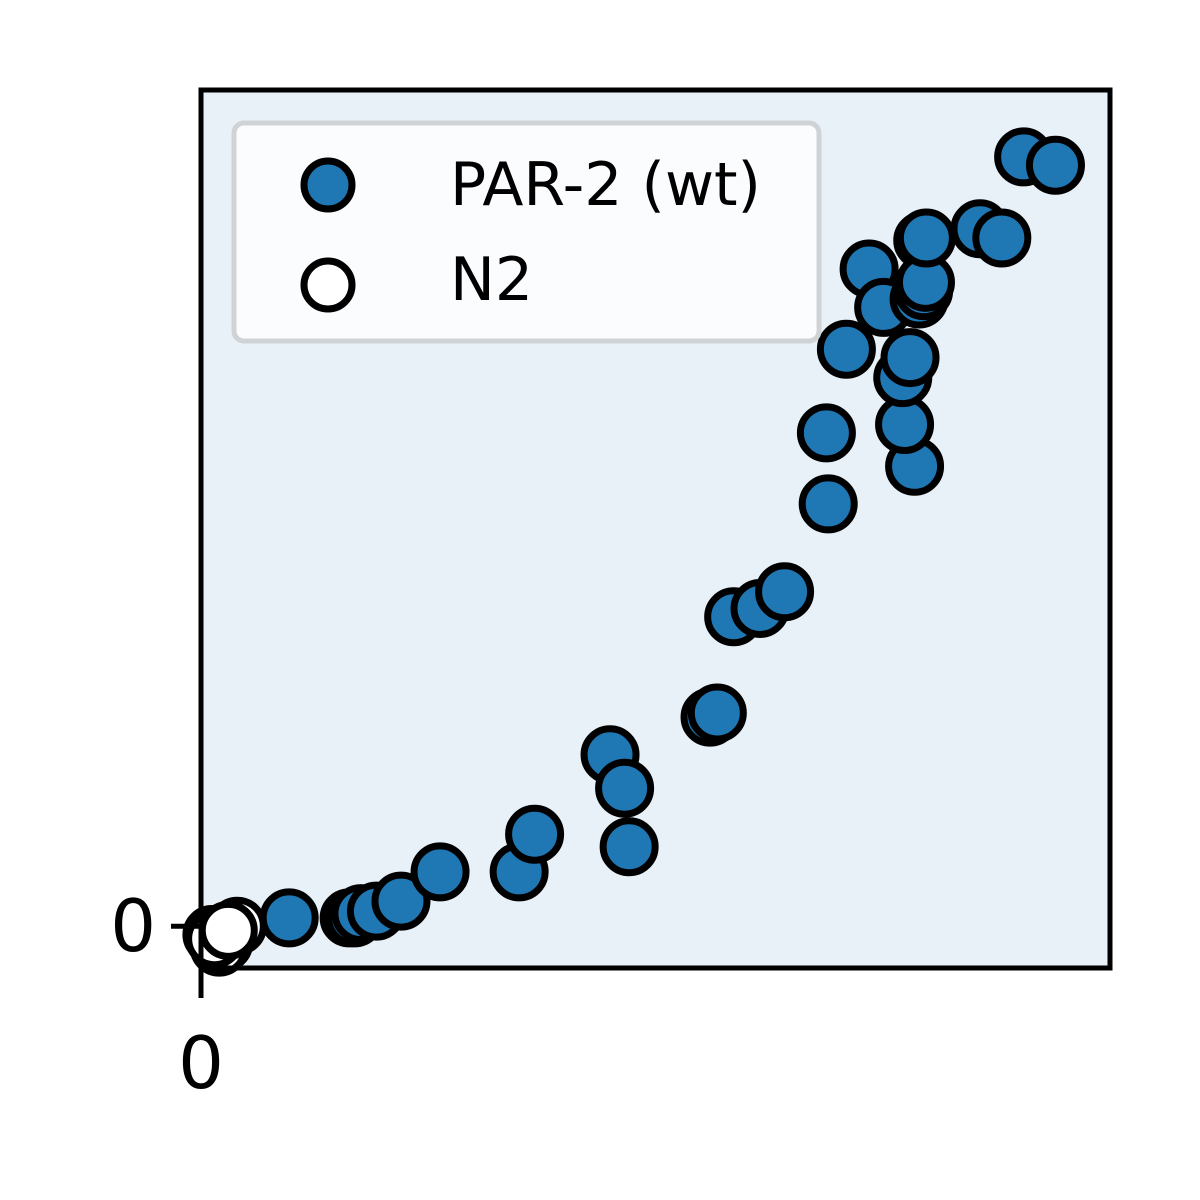  What do you see at coordinates (133, 926) in the screenshot?
I see `y-tick-label: 0` at bounding box center [133, 926].